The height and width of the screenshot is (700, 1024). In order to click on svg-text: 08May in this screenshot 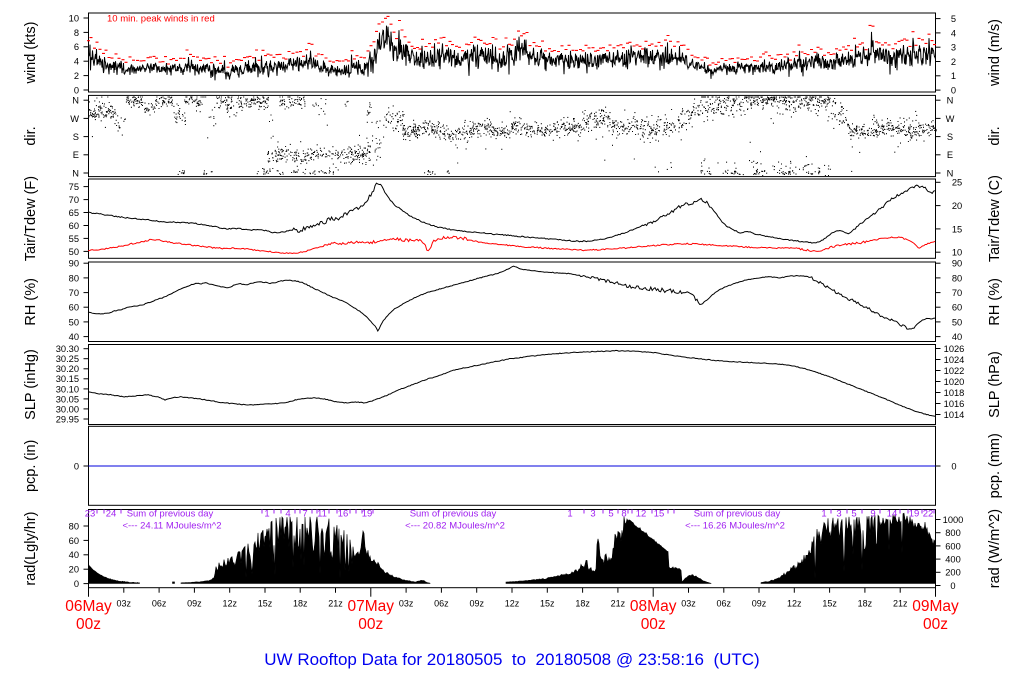, I will do `click(653, 606)`.